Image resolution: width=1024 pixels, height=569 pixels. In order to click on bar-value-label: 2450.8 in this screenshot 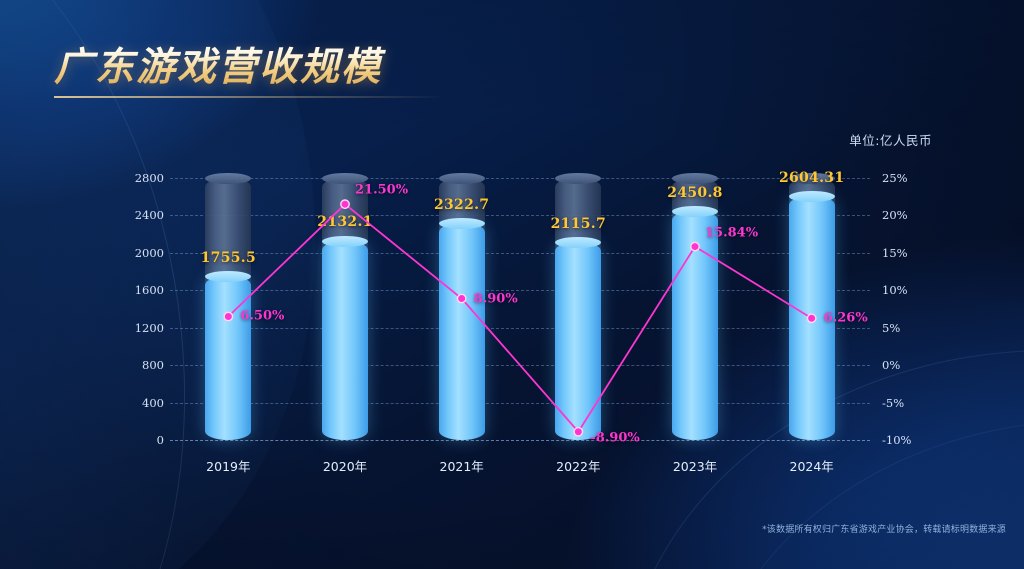, I will do `click(695, 192)`.